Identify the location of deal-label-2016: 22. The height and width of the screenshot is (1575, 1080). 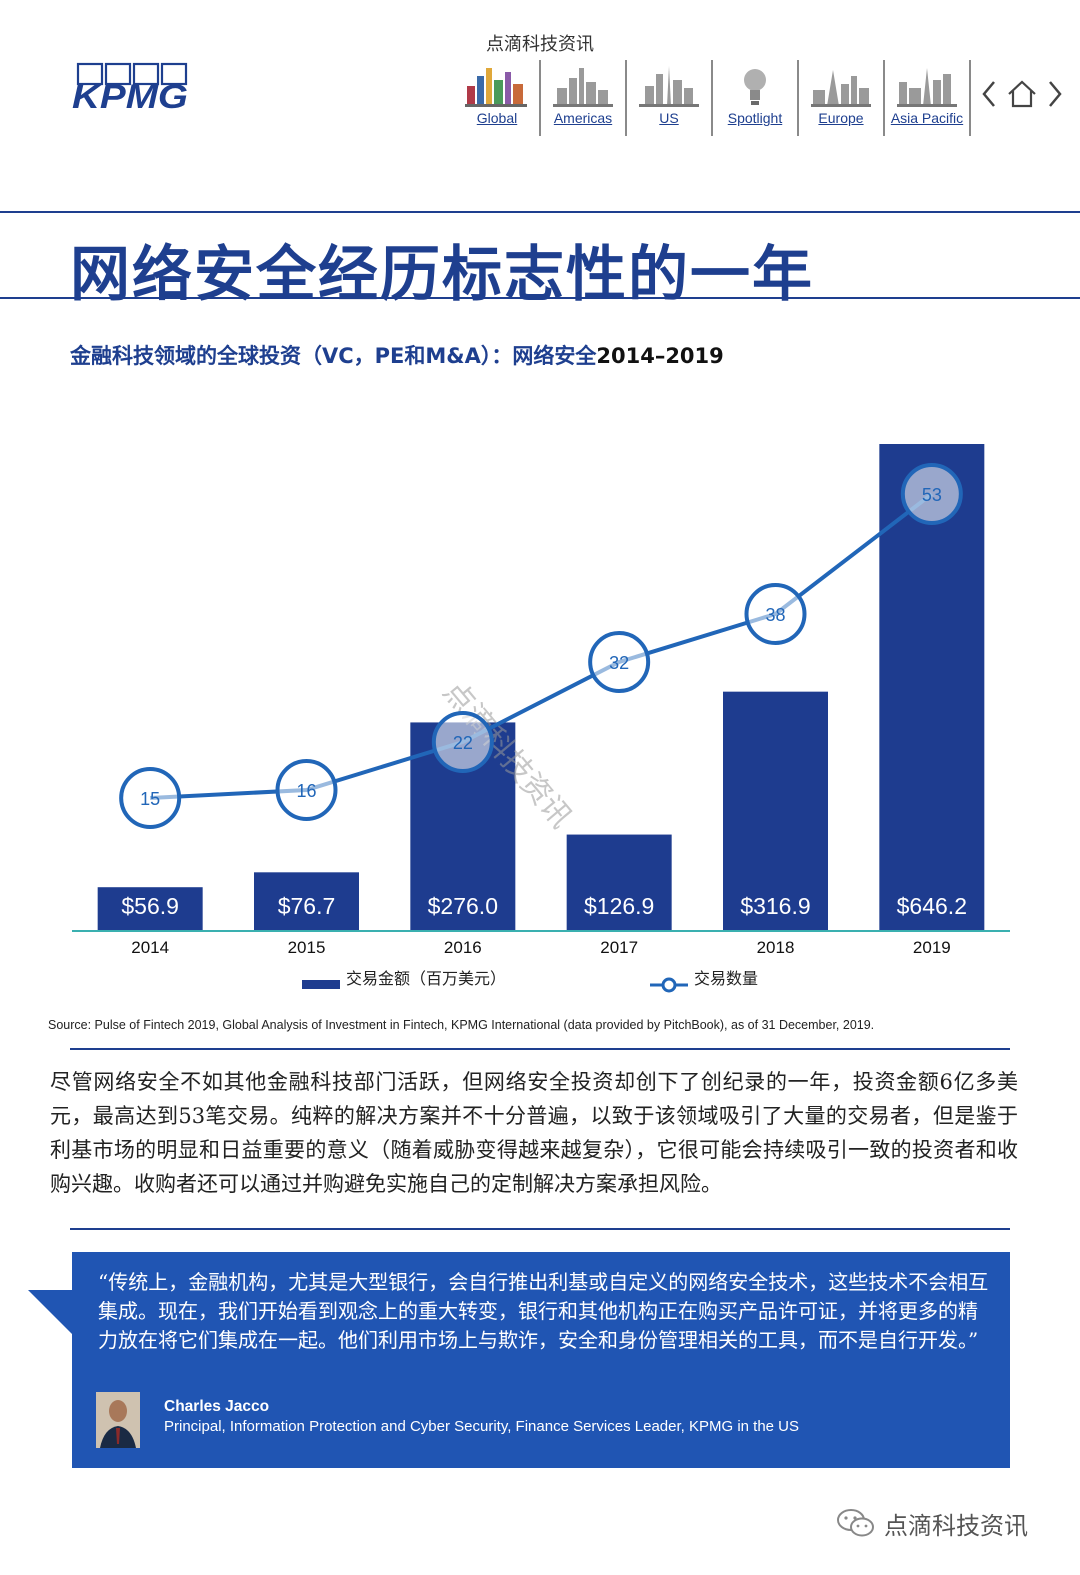
(463, 743).